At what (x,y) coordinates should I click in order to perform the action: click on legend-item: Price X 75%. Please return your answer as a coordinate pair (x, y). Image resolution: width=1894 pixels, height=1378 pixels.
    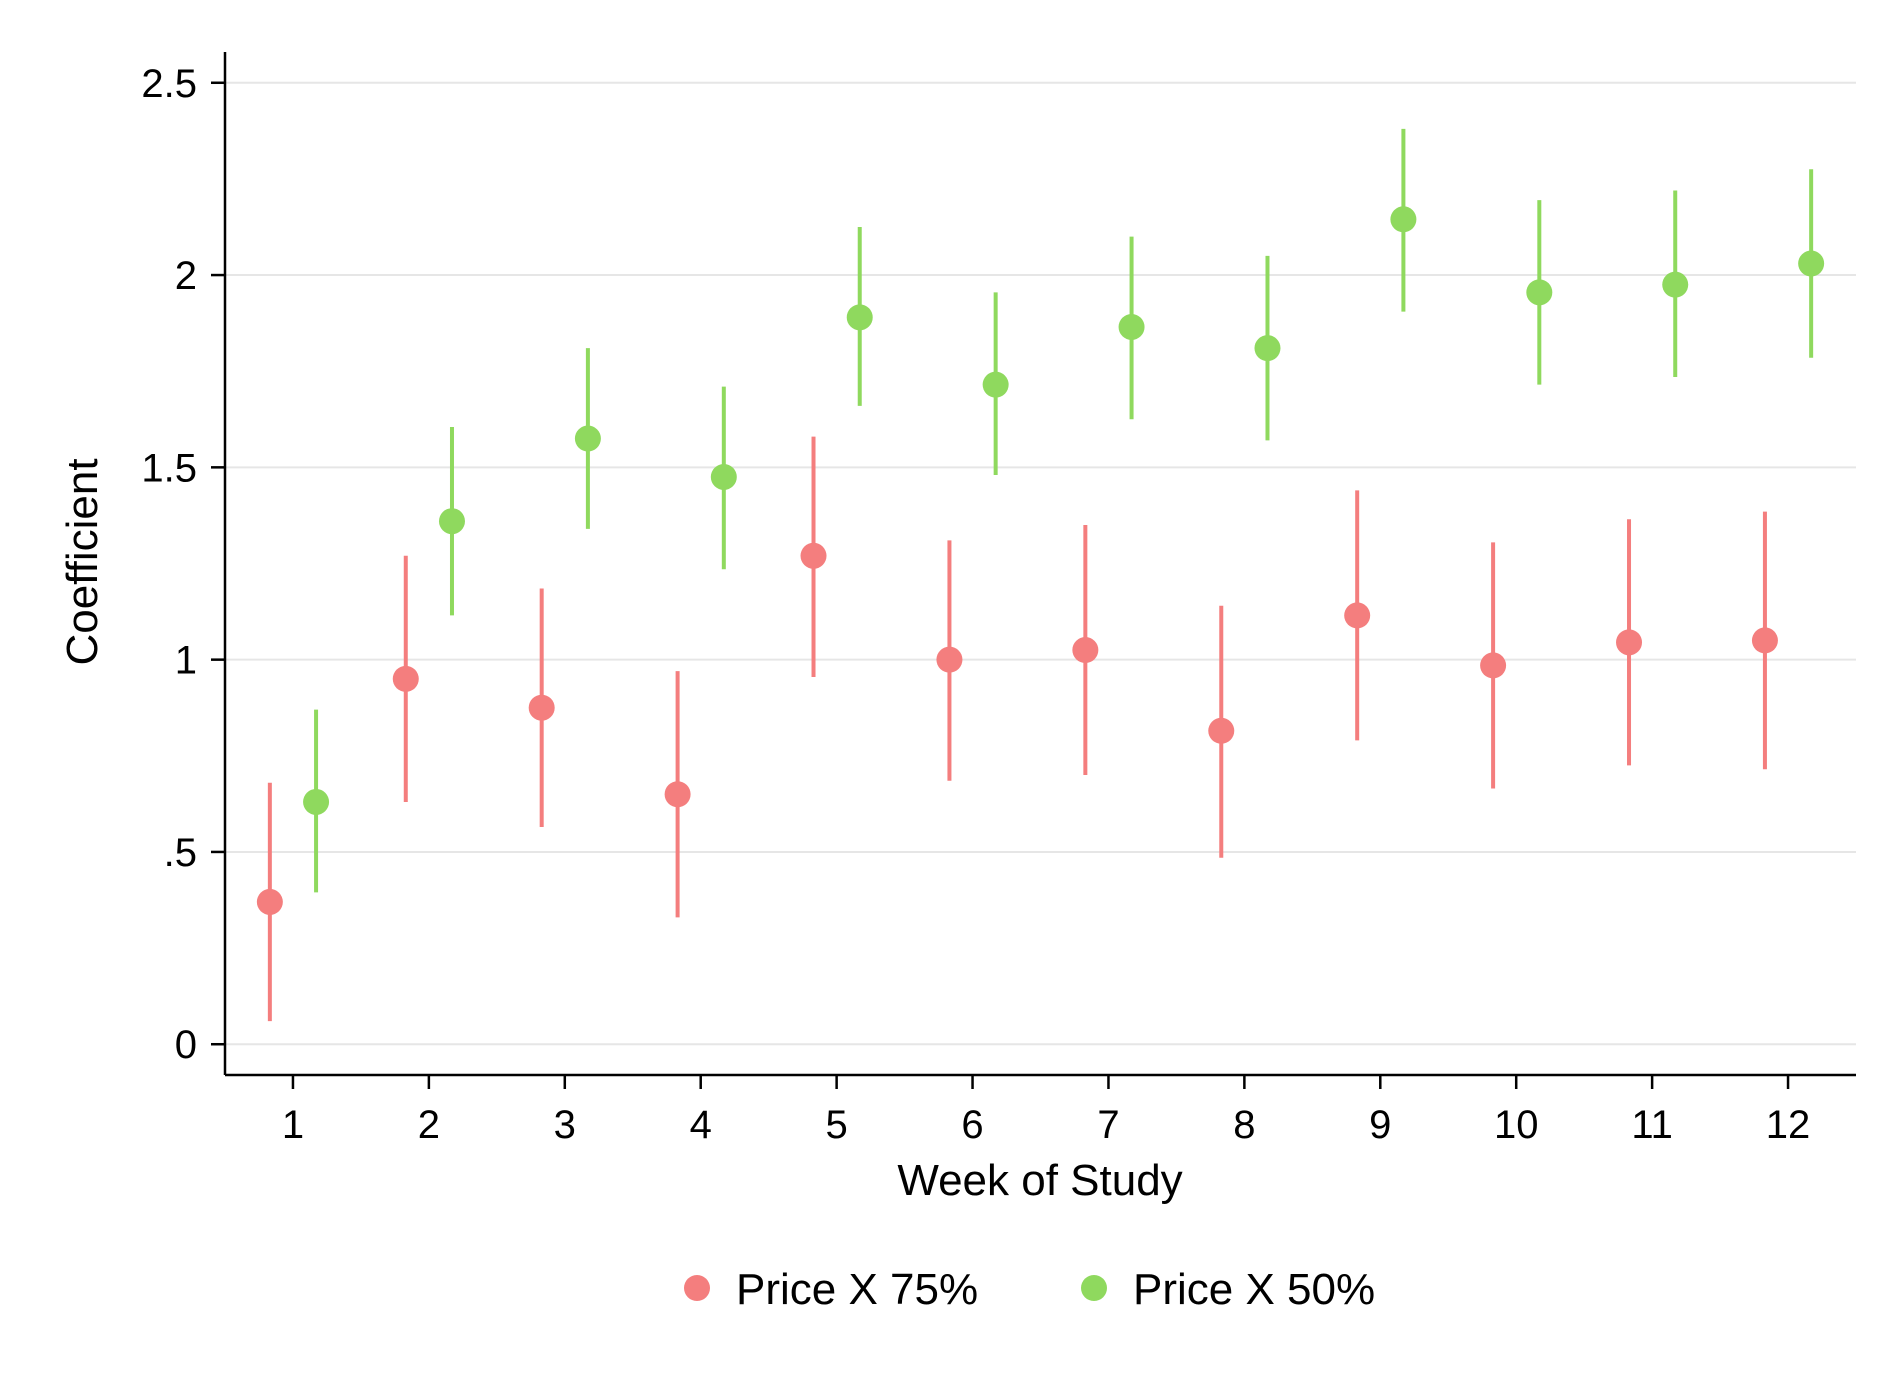
    Looking at the image, I should click on (831, 1289).